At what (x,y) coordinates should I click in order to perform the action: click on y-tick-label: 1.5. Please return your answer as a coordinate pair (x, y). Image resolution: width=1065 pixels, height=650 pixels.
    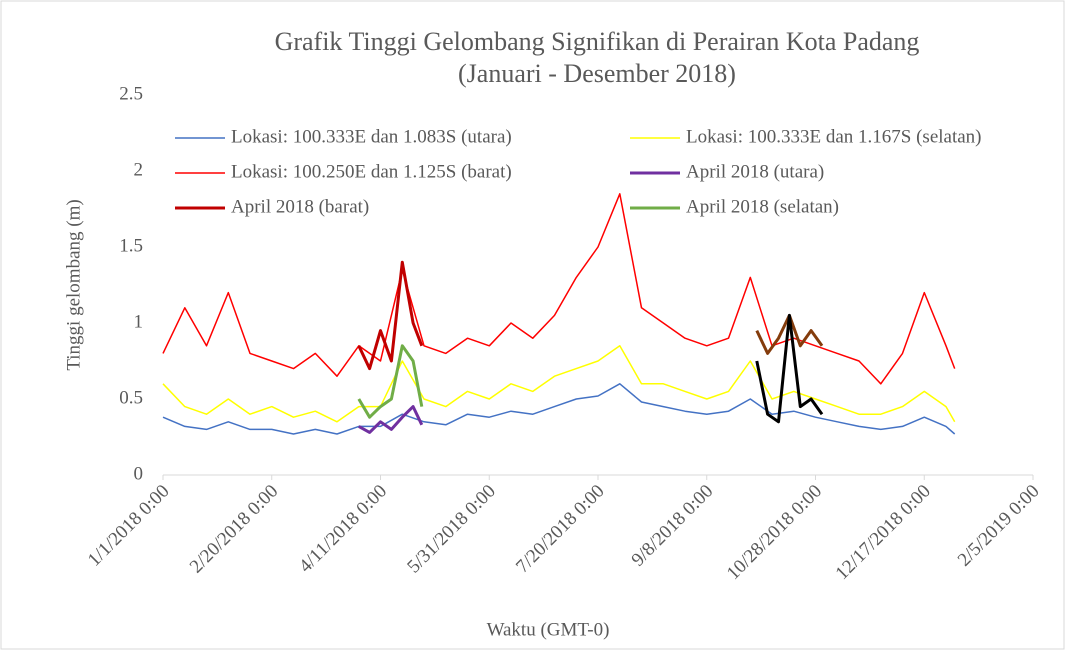
    Looking at the image, I should click on (131, 245).